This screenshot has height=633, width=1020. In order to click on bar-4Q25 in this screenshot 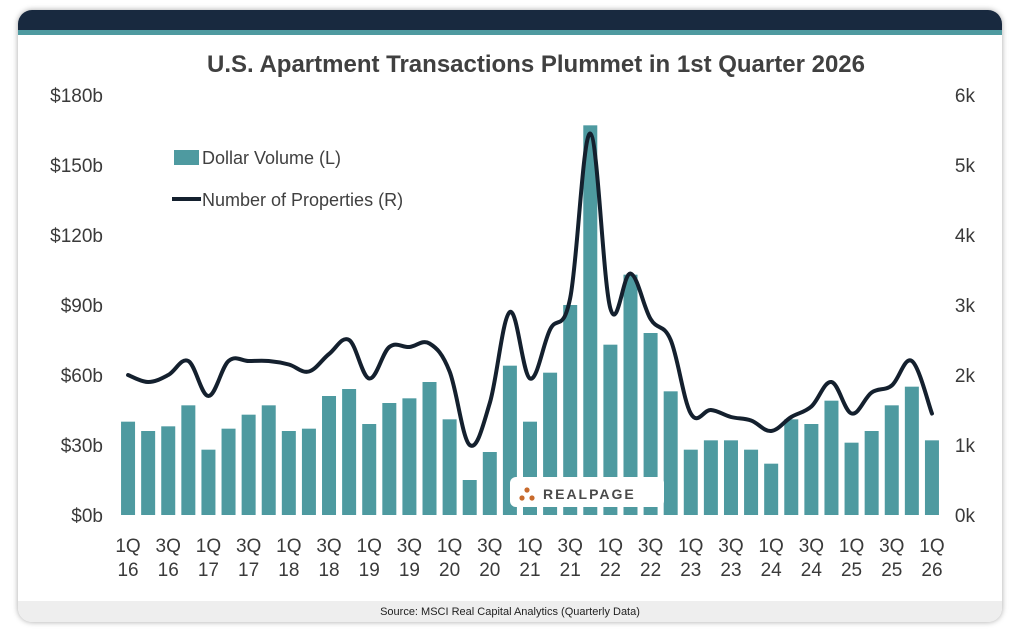, I will do `click(911, 450)`.